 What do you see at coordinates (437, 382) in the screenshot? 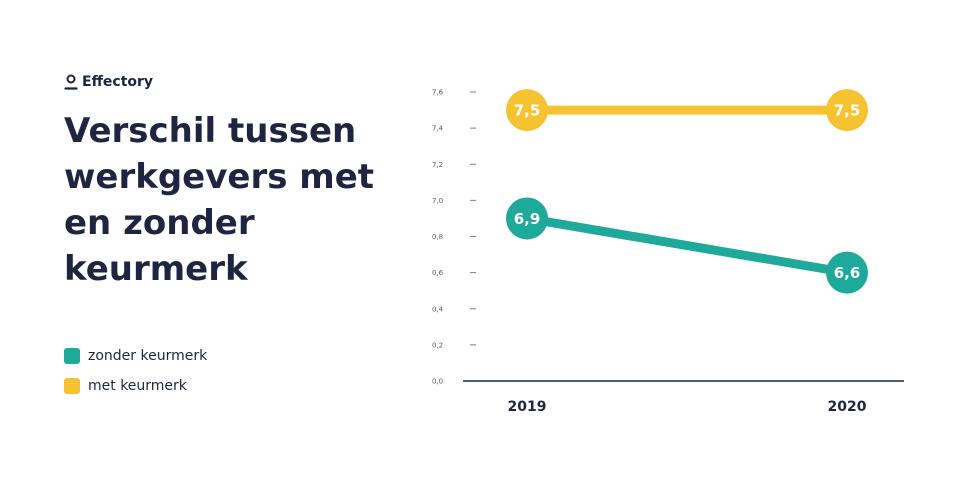
I see `y-tick-label: 0,0` at bounding box center [437, 382].